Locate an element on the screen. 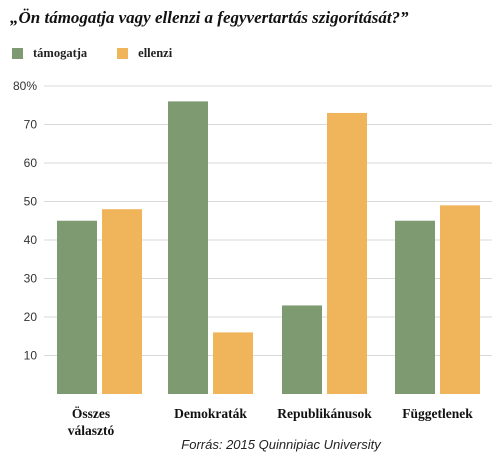  legend-label-support: támogatja is located at coordinates (60, 53).